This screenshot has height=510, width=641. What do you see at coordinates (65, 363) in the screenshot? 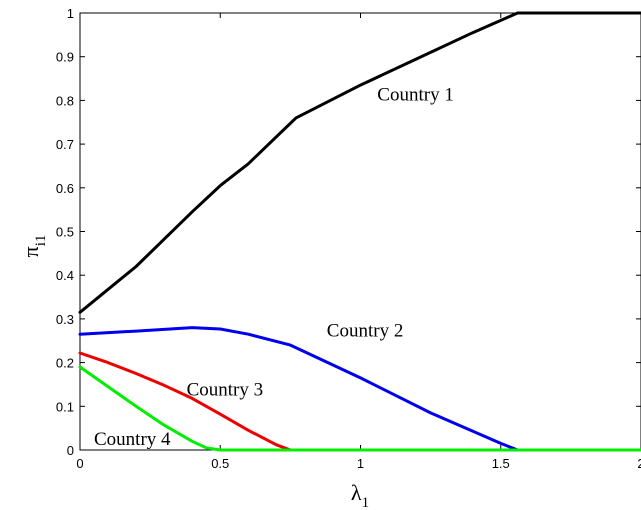
I see `y-tick-label: 0.2` at bounding box center [65, 363].